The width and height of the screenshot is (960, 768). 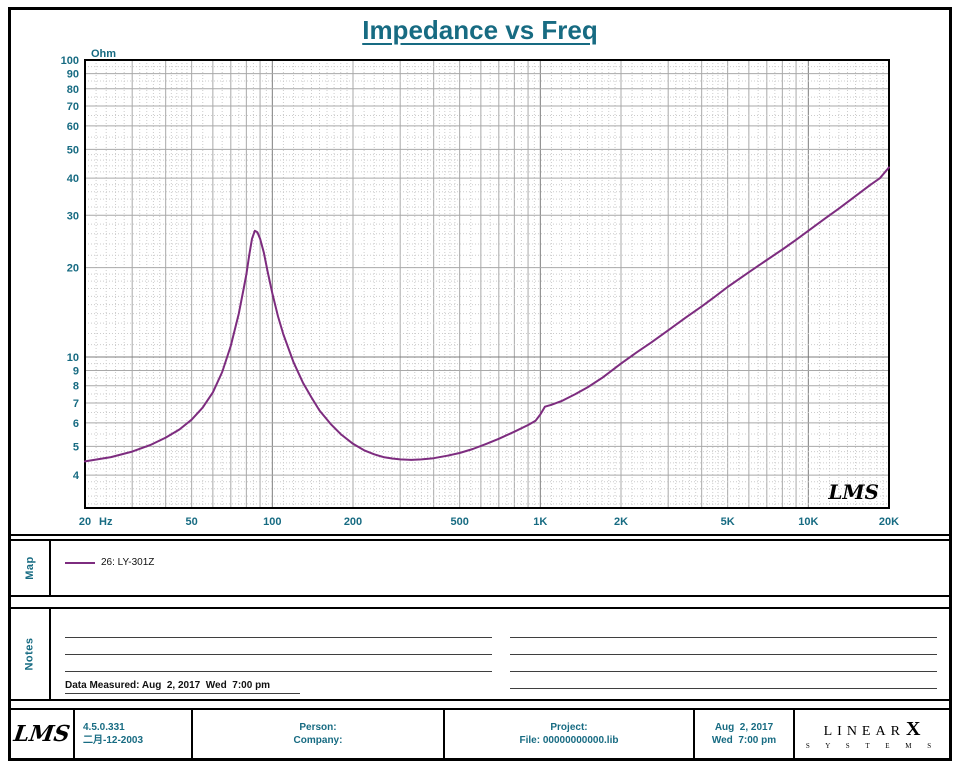 I want to click on version-number: 4.5.0.331, so click(x=104, y=727).